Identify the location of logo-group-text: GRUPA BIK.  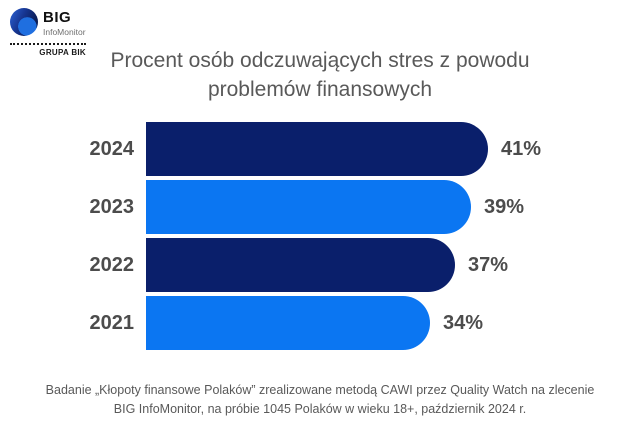
(62, 52).